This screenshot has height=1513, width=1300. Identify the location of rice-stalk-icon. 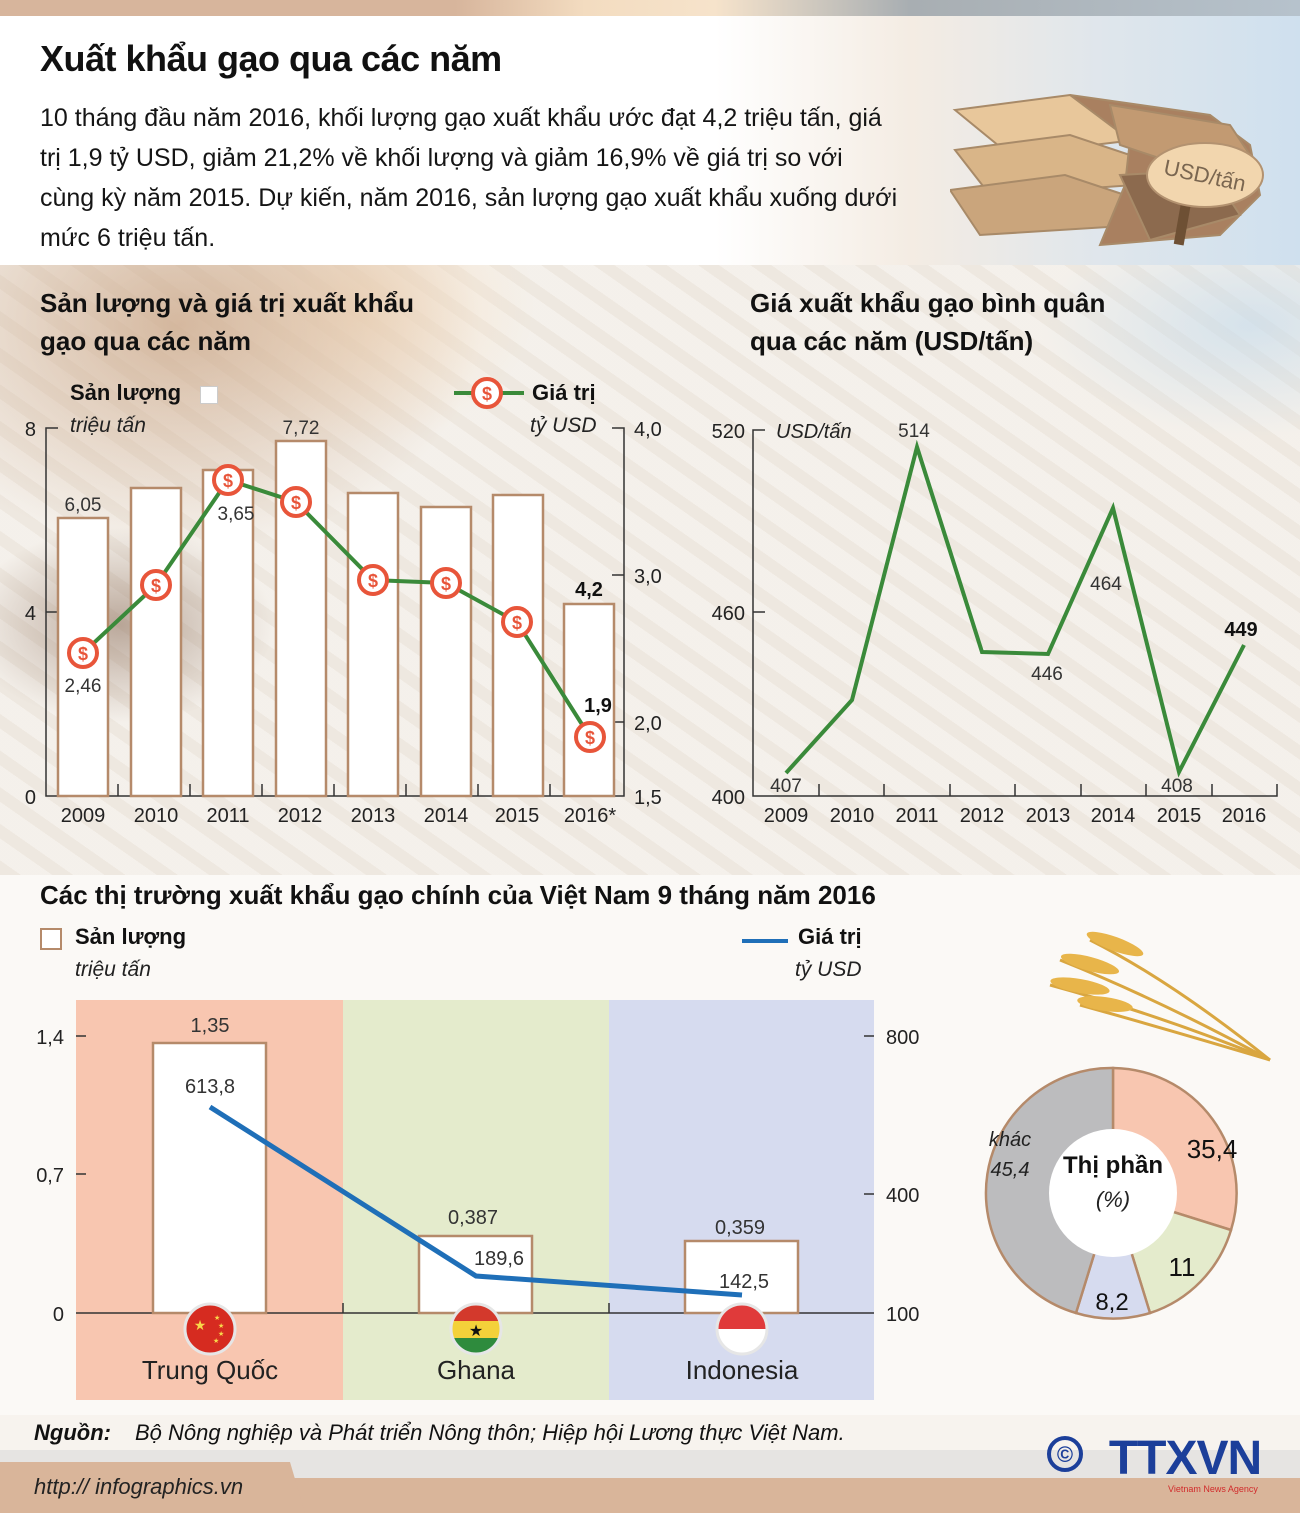
(1160, 1000).